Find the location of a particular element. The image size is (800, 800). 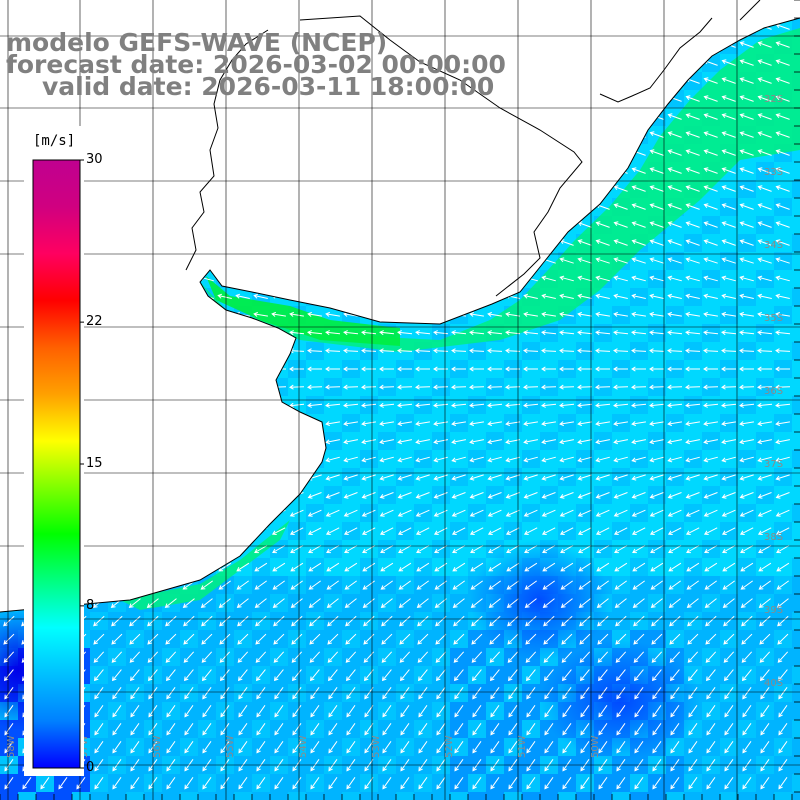

model-title: modelo GEFS-WAVE (NCEP) is located at coordinates (197, 42).